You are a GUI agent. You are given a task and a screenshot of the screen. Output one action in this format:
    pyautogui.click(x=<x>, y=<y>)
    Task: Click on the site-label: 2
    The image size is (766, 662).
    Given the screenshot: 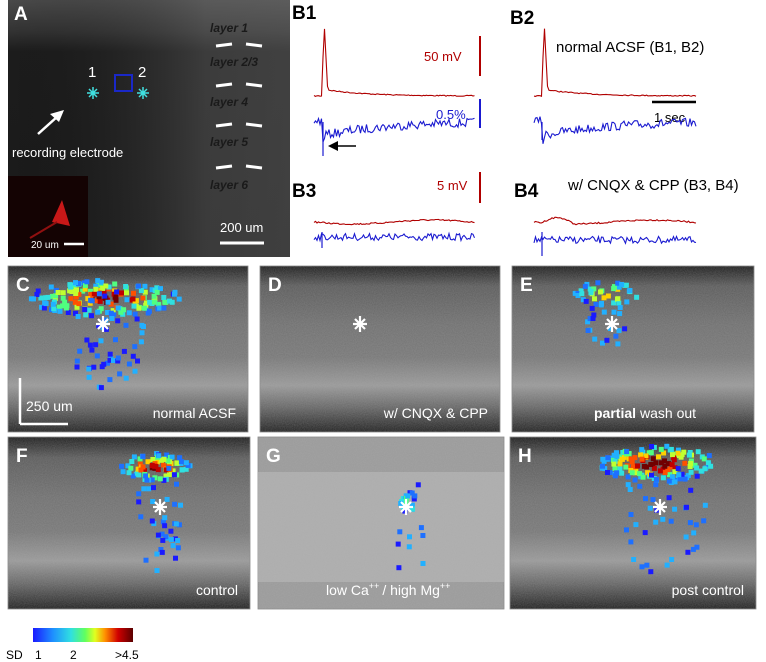 What is the action you would take?
    pyautogui.click(x=142, y=72)
    